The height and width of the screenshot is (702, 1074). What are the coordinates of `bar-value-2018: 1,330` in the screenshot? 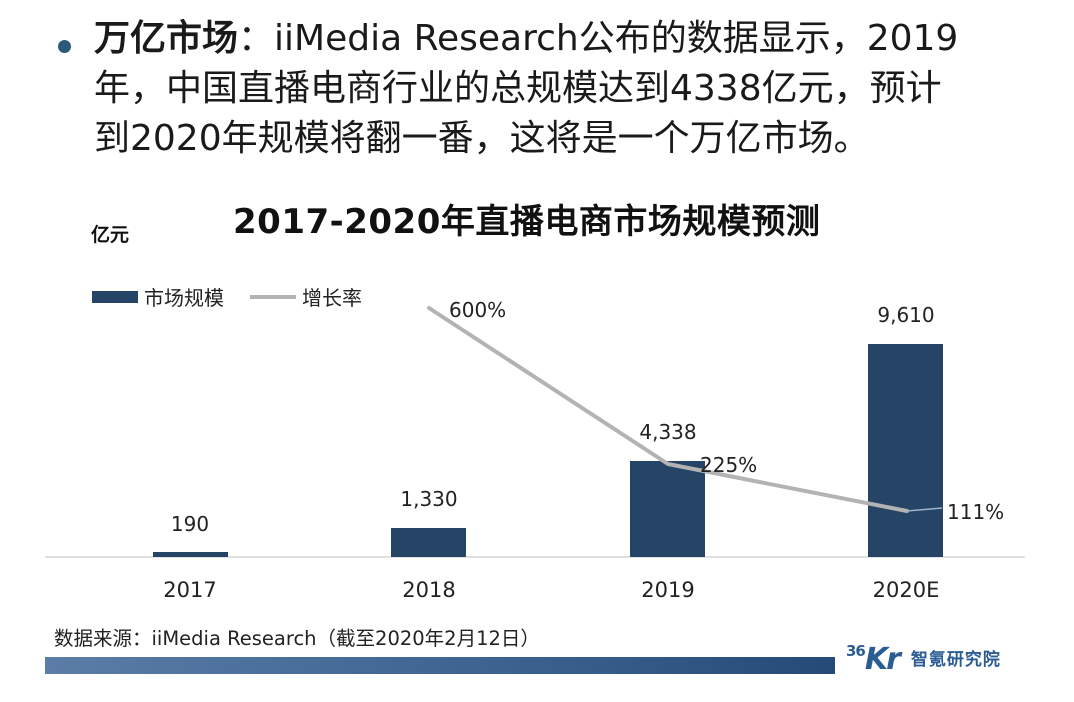 It's located at (428, 499).